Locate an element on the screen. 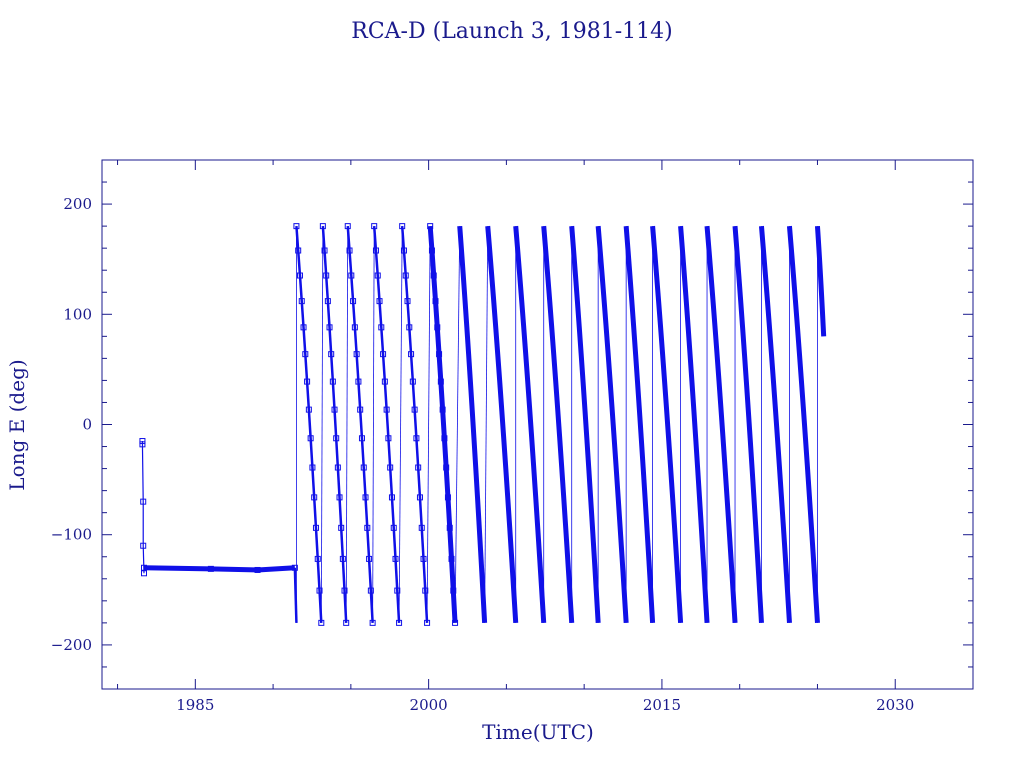 This screenshot has width=1024, height=768. x-tick-label: 2030 is located at coordinates (895, 705).